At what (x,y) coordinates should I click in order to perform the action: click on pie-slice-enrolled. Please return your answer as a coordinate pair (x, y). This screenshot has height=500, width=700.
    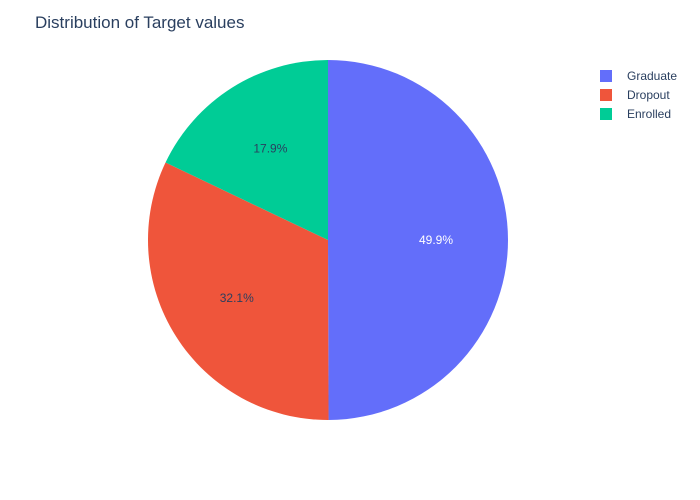
    Looking at the image, I should click on (246, 150).